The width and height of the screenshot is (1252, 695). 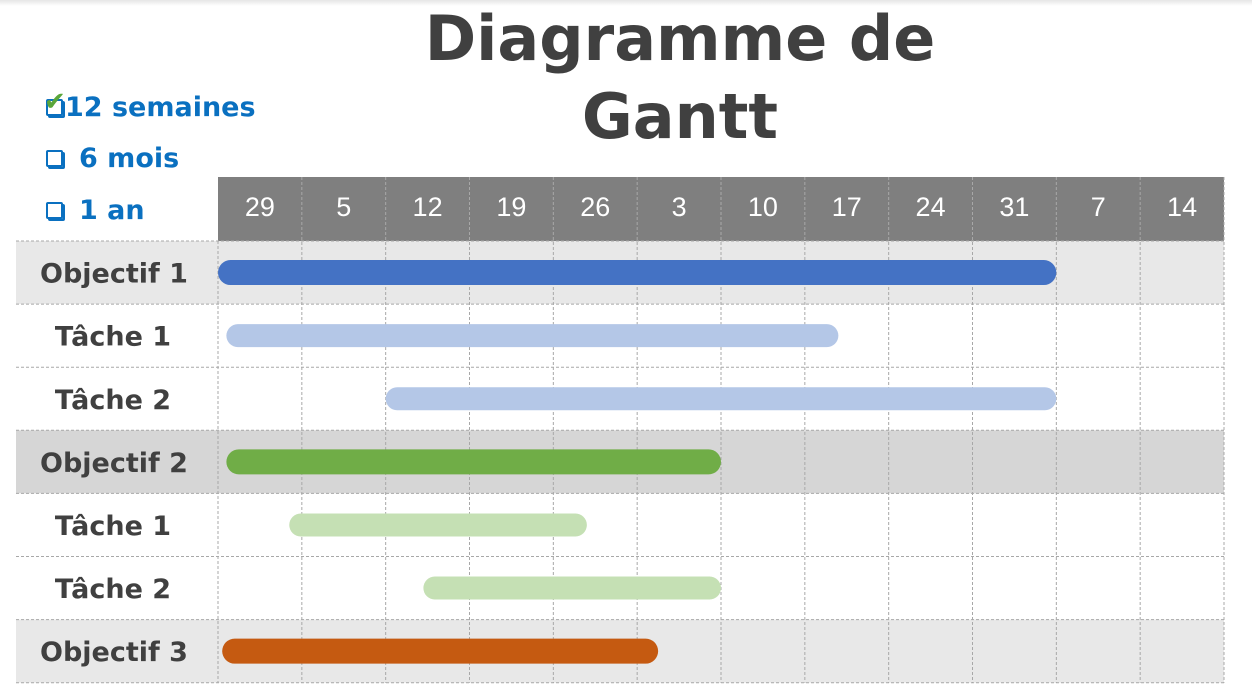 What do you see at coordinates (1014, 207) in the screenshot?
I see `header-date-label: 31` at bounding box center [1014, 207].